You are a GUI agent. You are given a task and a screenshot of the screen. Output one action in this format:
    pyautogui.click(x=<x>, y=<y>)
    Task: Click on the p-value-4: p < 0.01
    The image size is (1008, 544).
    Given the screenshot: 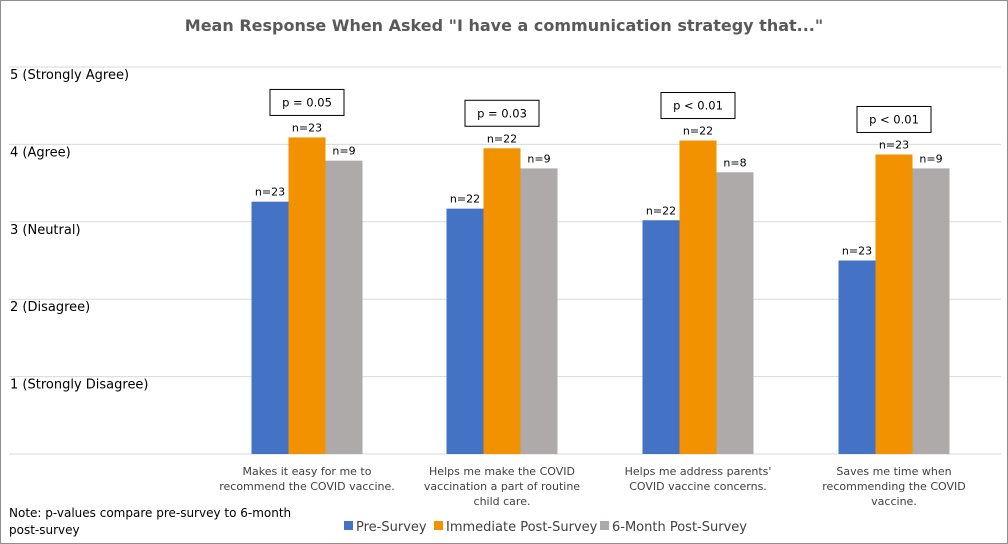 What is the action you would take?
    pyautogui.click(x=894, y=119)
    